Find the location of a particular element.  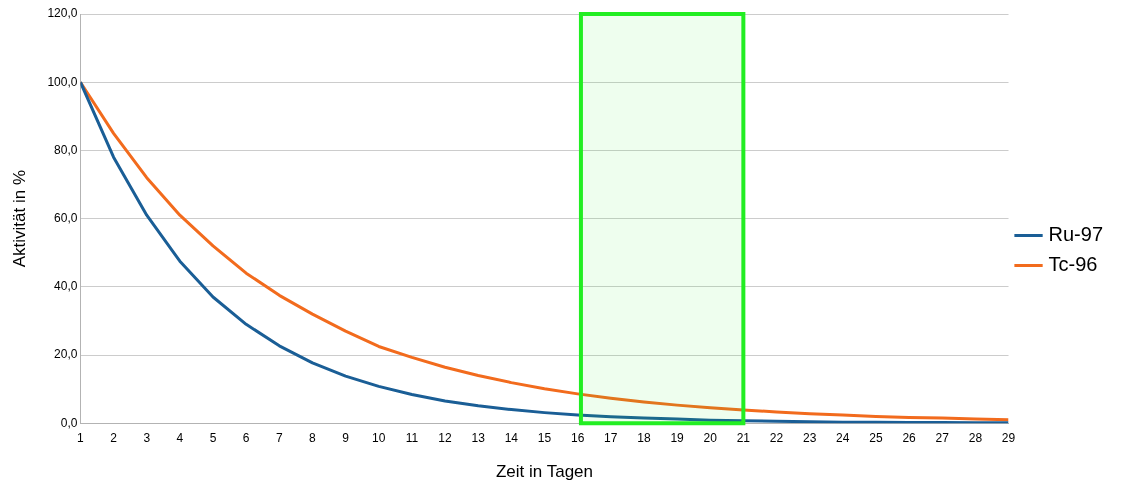

x-tick-label: 12 is located at coordinates (445, 437).